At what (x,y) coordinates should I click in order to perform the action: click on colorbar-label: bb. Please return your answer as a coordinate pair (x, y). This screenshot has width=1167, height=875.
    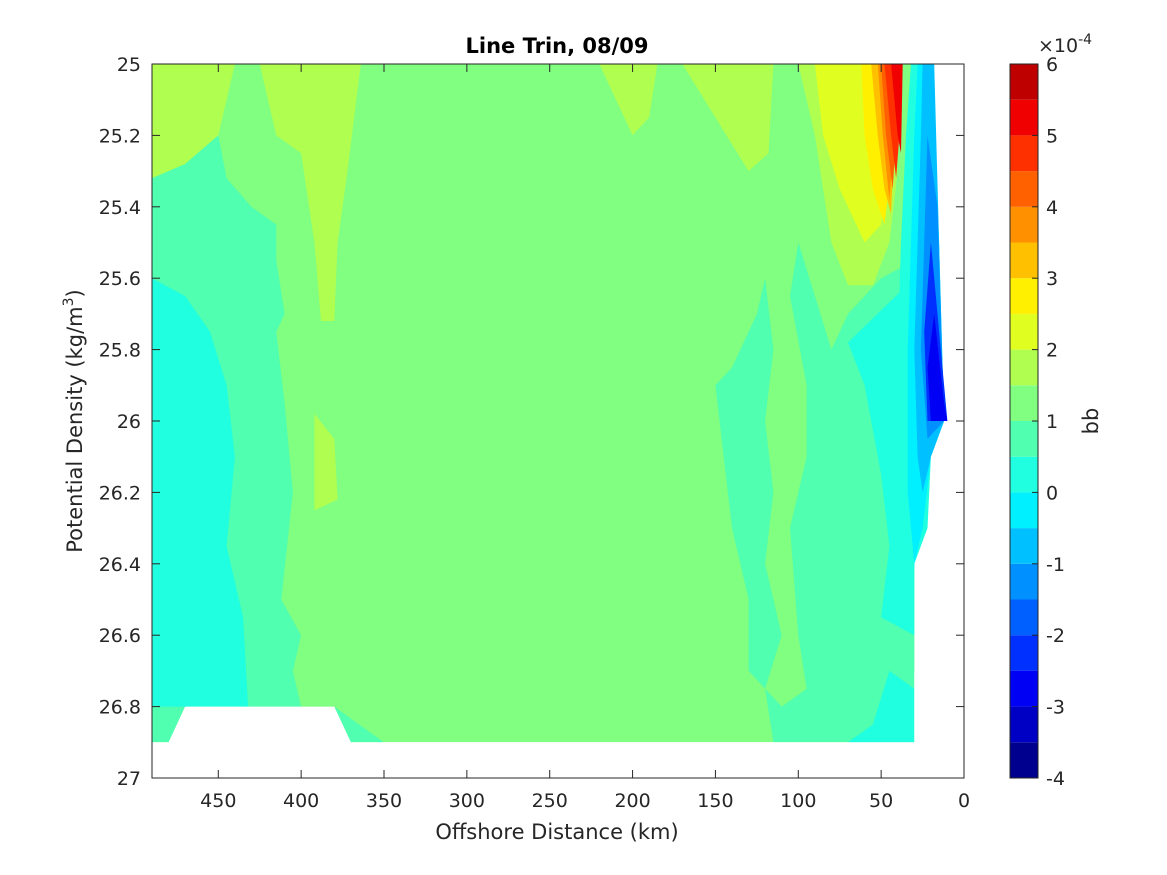
    Looking at the image, I should click on (1091, 421).